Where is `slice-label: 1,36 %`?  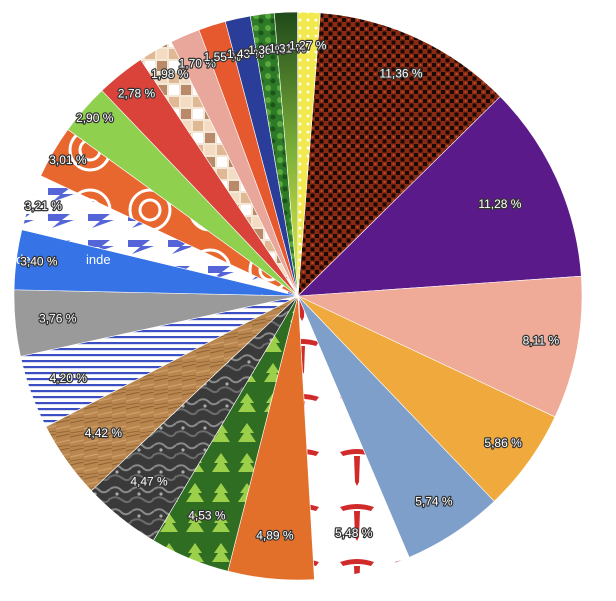 slice-label: 1,36 % is located at coordinates (267, 50).